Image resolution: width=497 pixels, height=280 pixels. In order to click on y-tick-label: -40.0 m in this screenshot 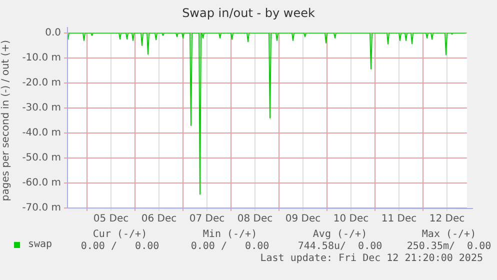, I will do `click(41, 133)`.